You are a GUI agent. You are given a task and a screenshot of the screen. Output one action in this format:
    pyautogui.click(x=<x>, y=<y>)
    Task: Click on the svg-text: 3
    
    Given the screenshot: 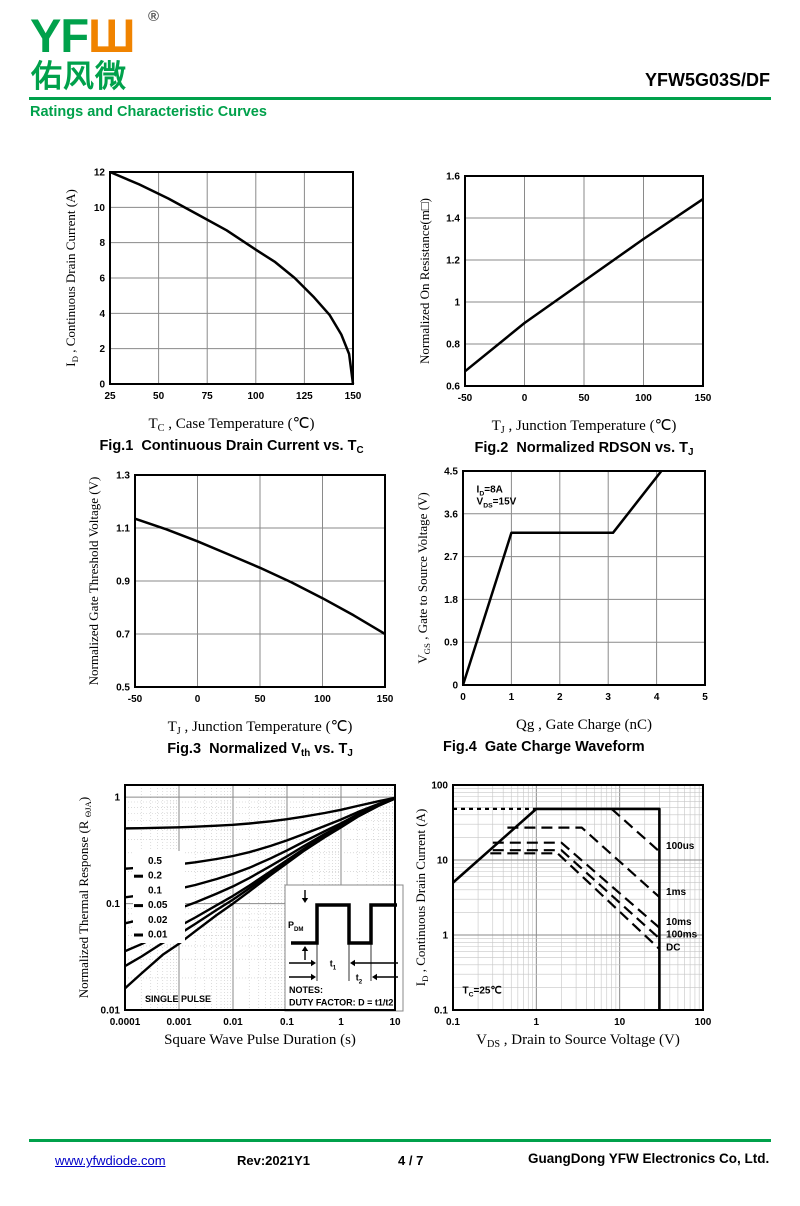 What is the action you would take?
    pyautogui.click(x=608, y=697)
    